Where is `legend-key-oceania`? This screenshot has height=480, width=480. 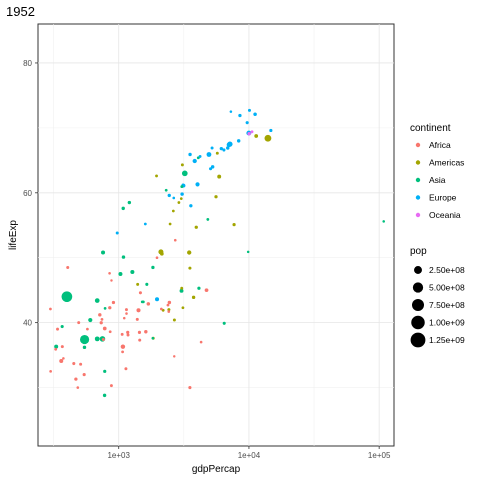 legend-key-oceania is located at coordinates (418, 215).